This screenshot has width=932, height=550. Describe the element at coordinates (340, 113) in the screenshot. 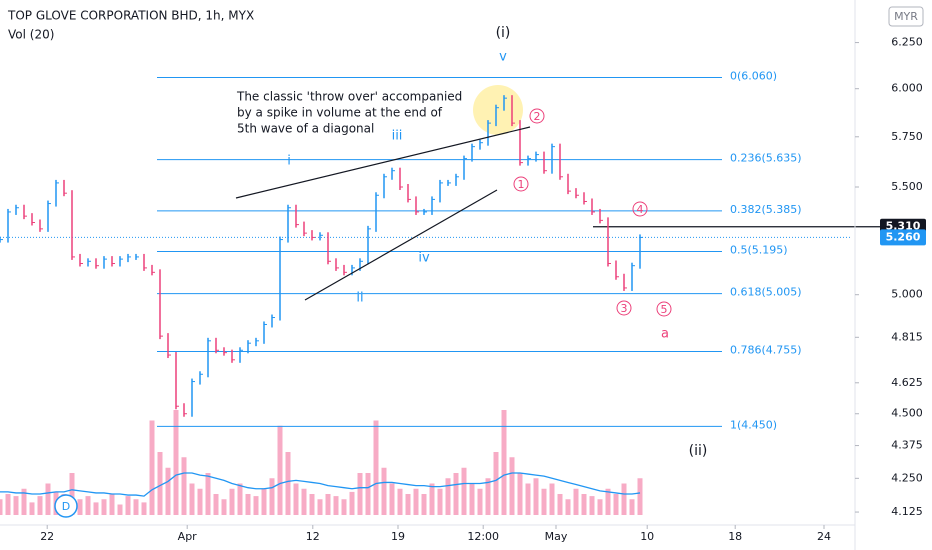

I see `note: by a spike in volume at the end of` at that location.